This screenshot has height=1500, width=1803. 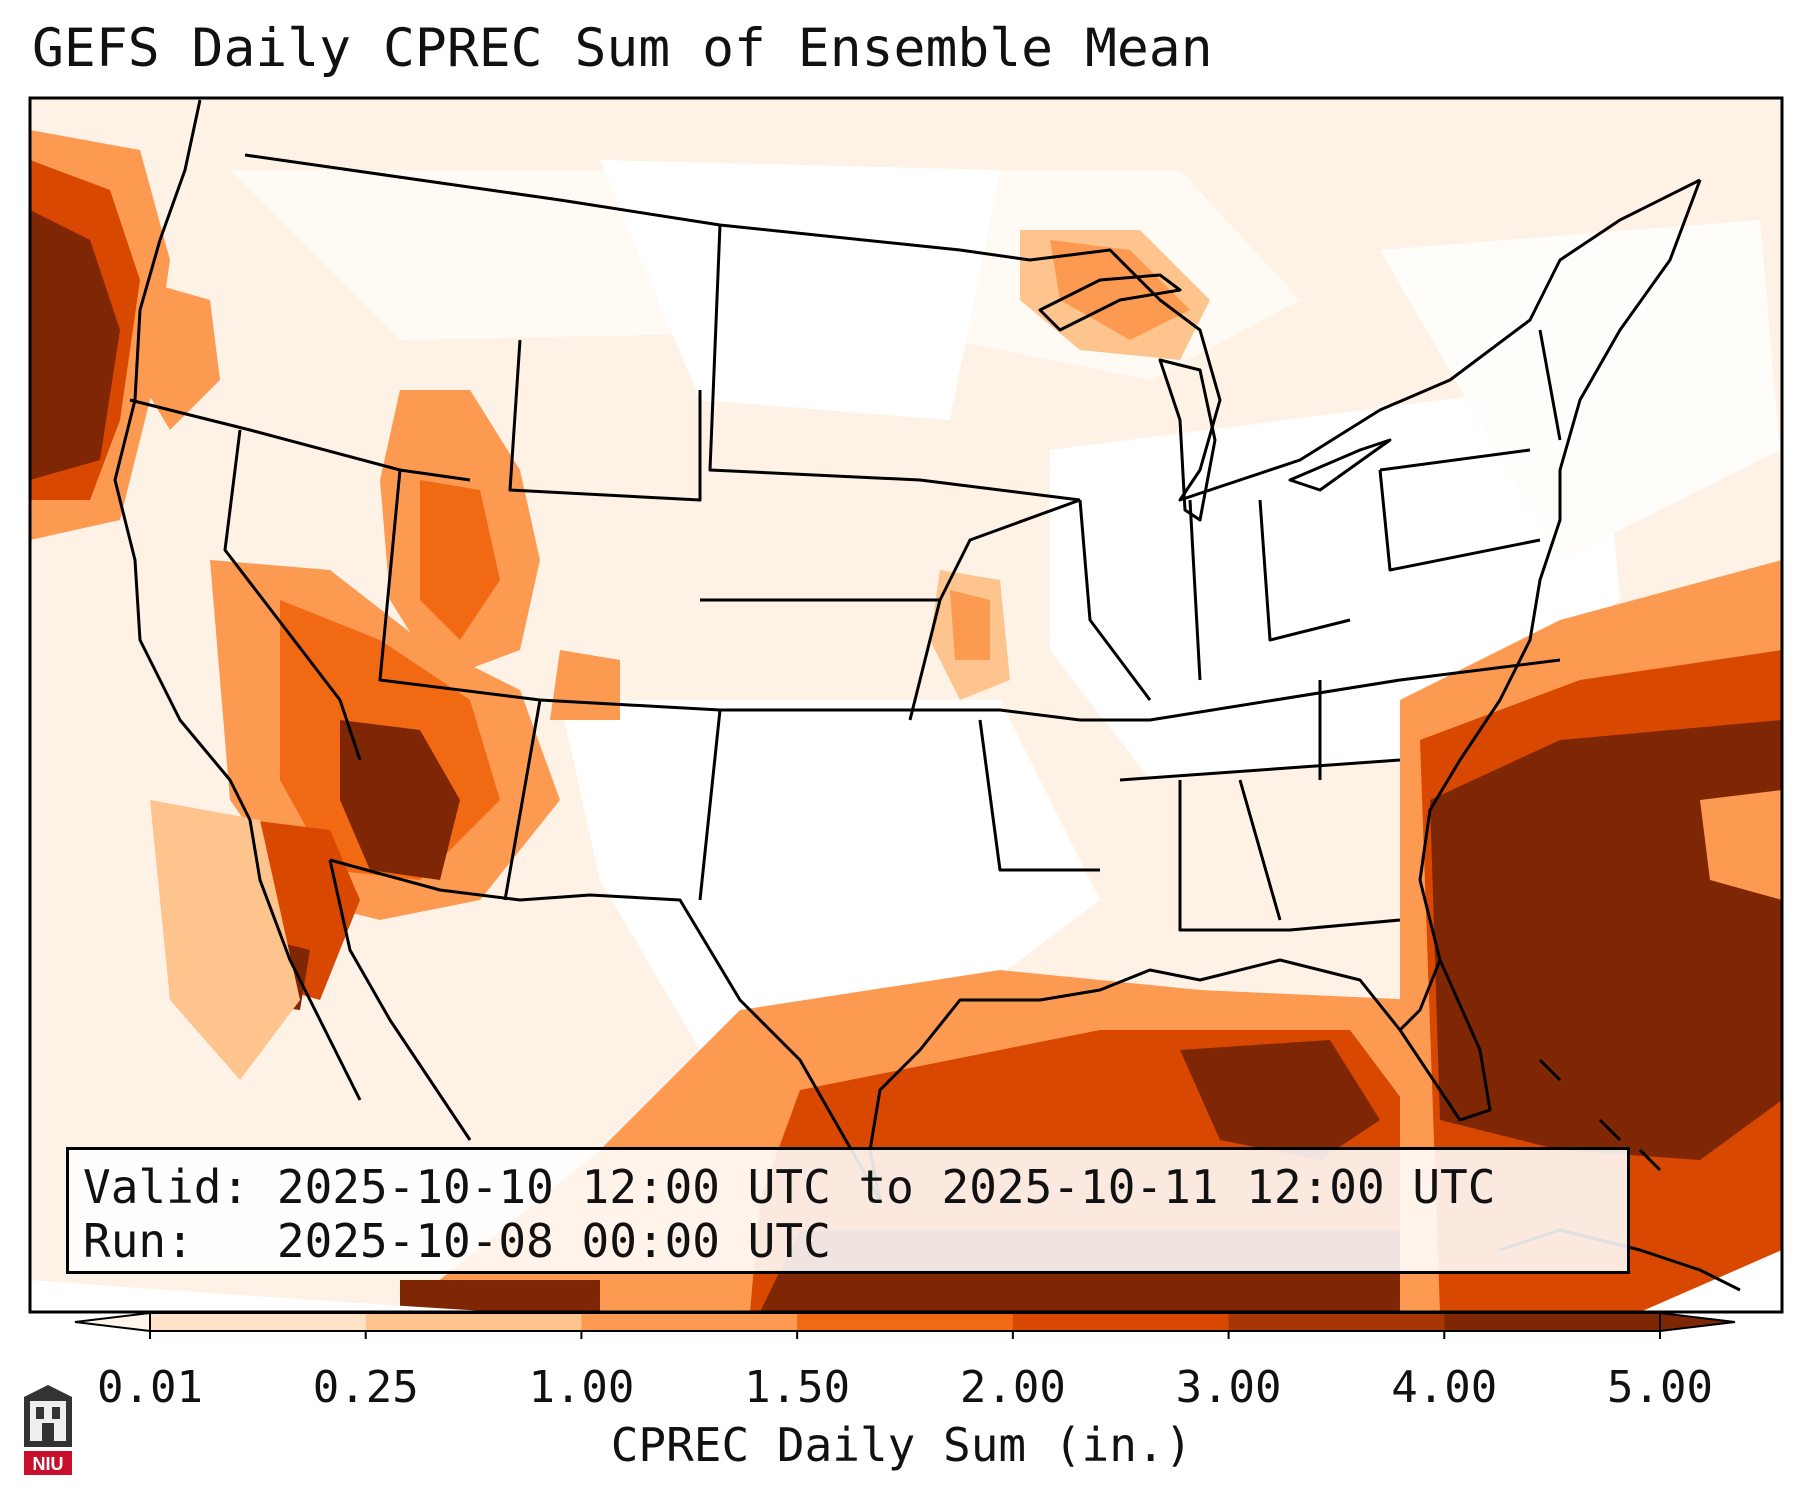 What do you see at coordinates (400, 1000) in the screenshot?
I see `baja-peninsula` at bounding box center [400, 1000].